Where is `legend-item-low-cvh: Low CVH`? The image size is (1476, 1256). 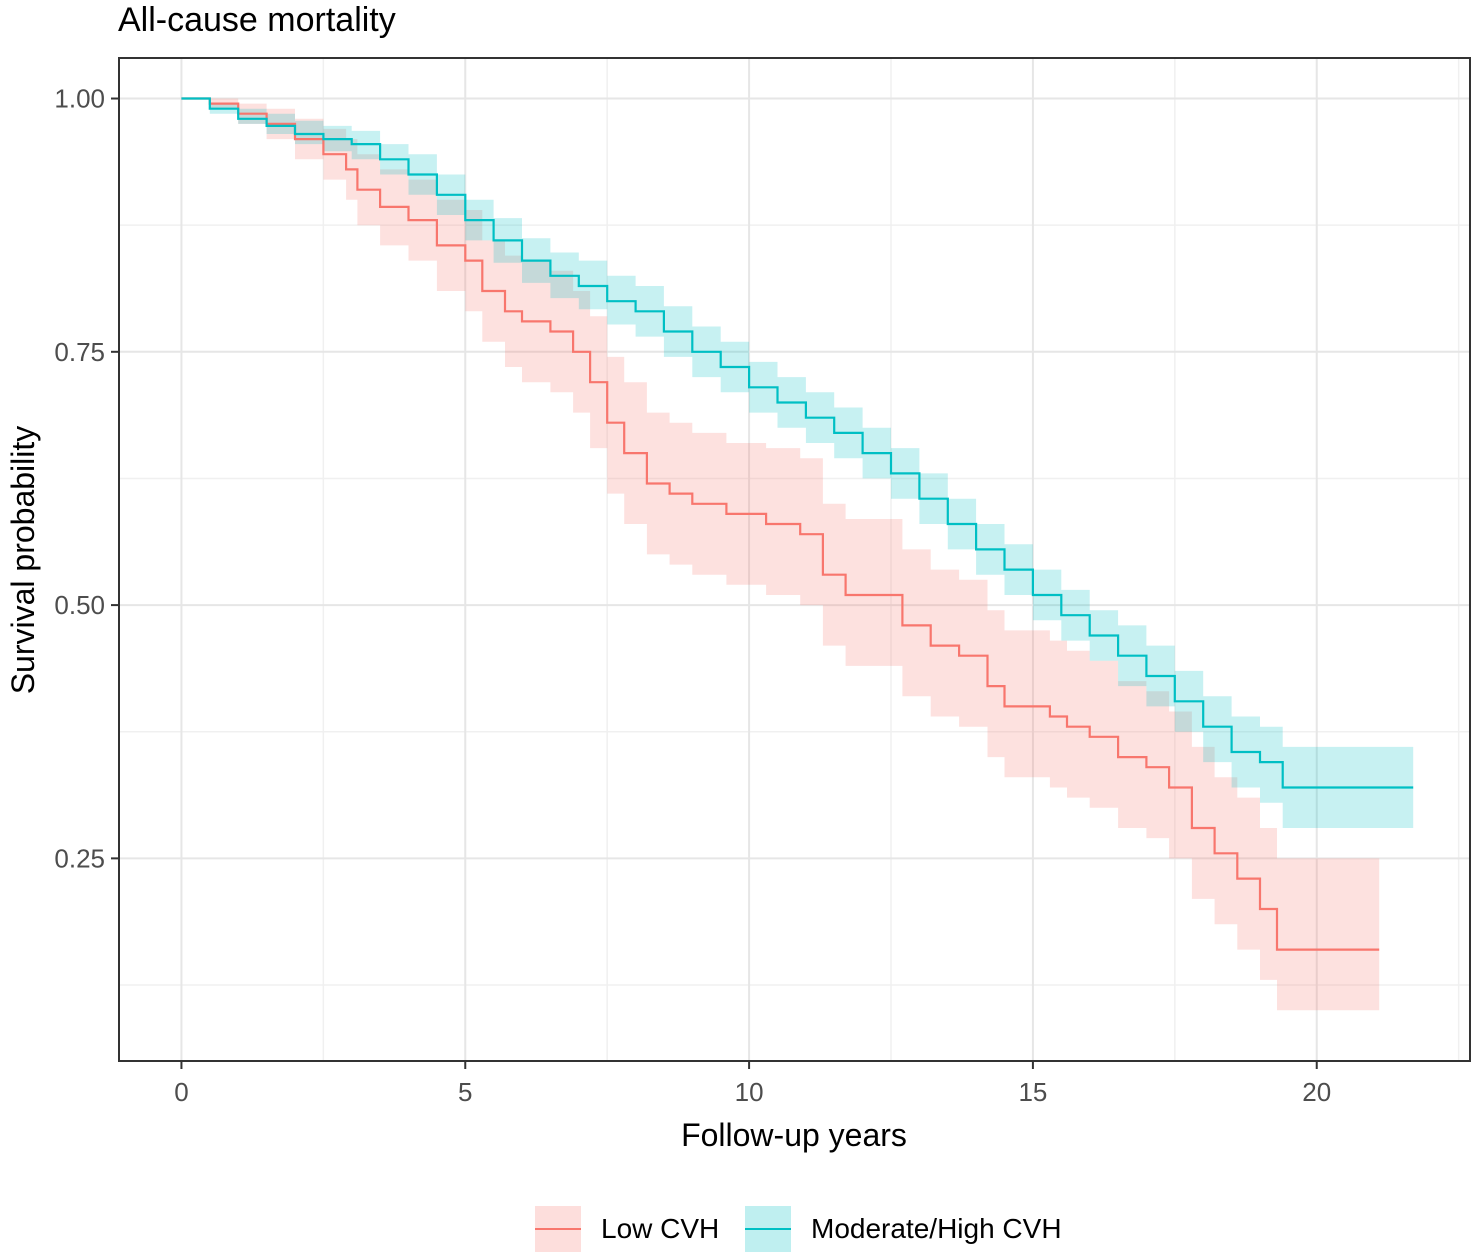 legend-item-low-cvh: Low CVH is located at coordinates (627, 1229).